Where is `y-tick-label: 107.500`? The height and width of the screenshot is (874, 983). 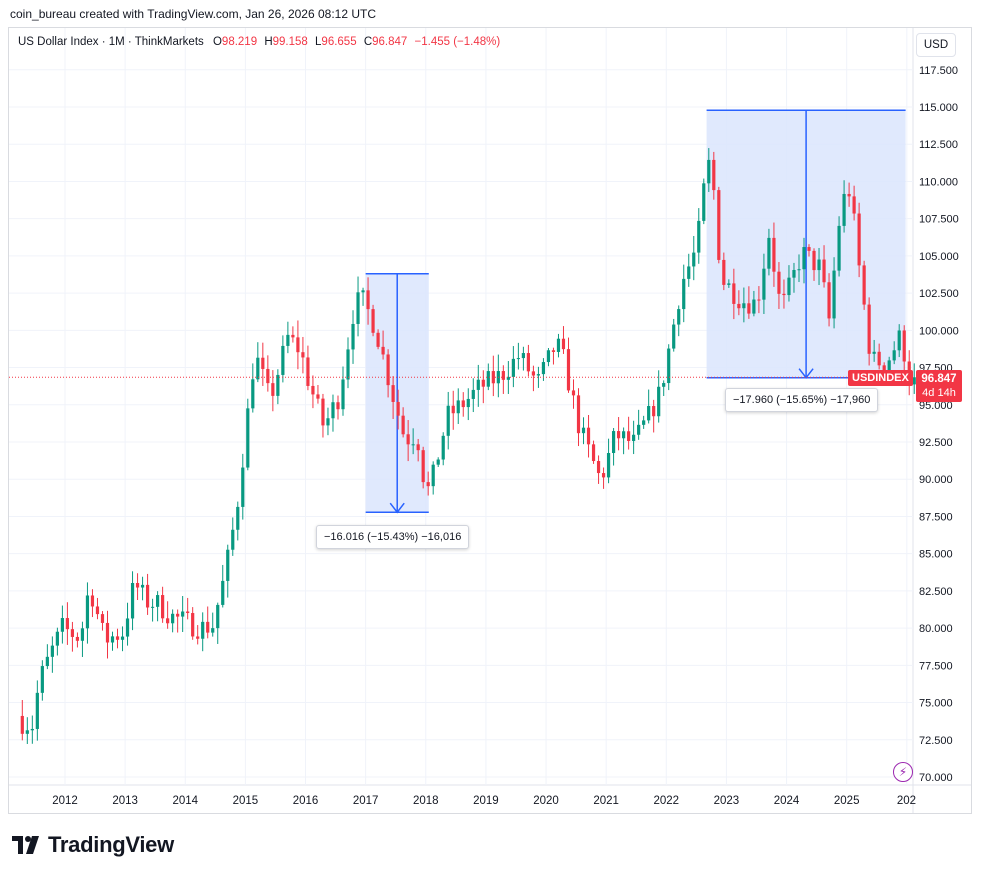
y-tick-label: 107.500 is located at coordinates (939, 220).